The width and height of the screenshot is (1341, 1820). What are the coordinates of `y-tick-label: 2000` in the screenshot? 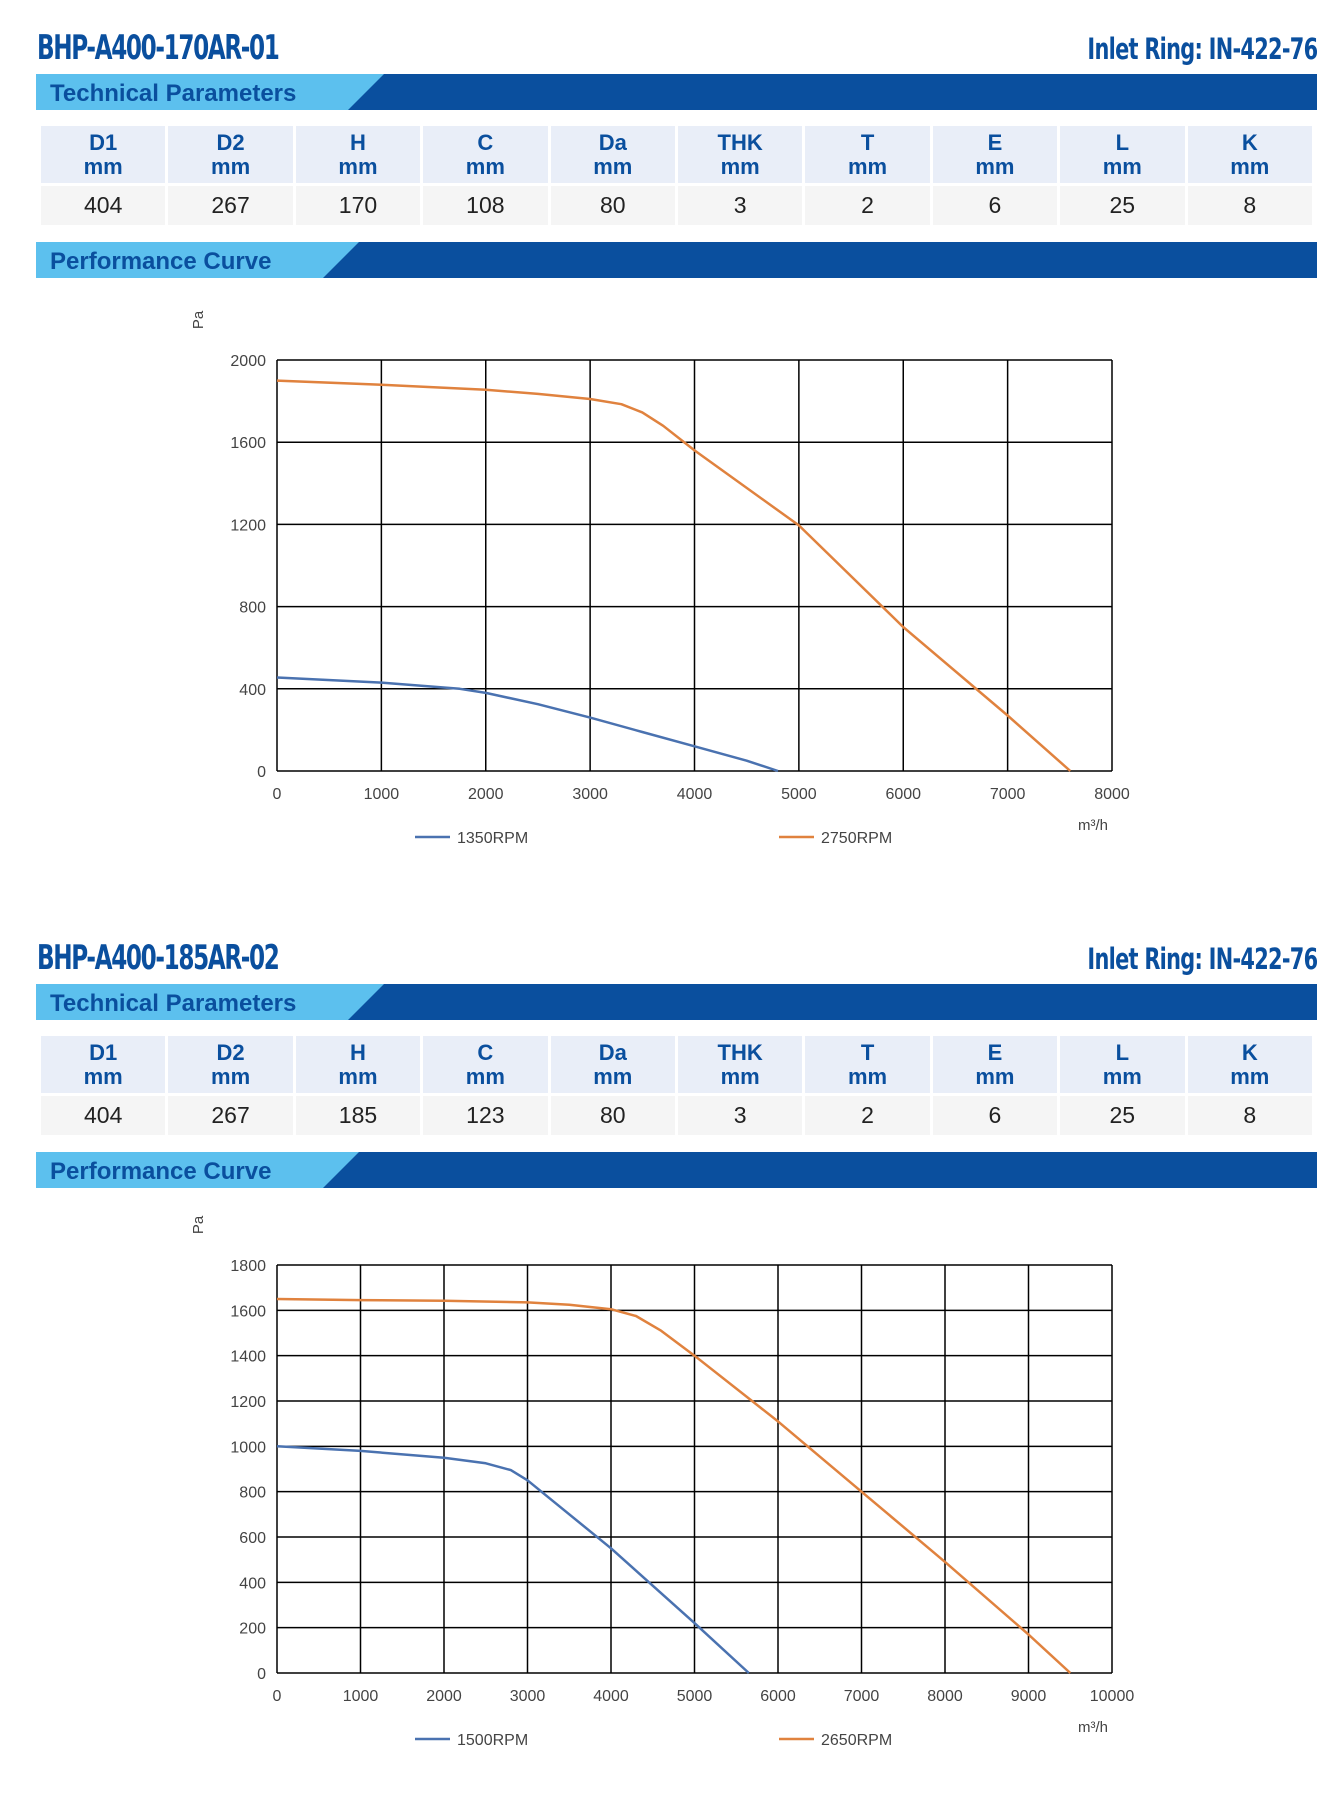 It's located at (248, 361).